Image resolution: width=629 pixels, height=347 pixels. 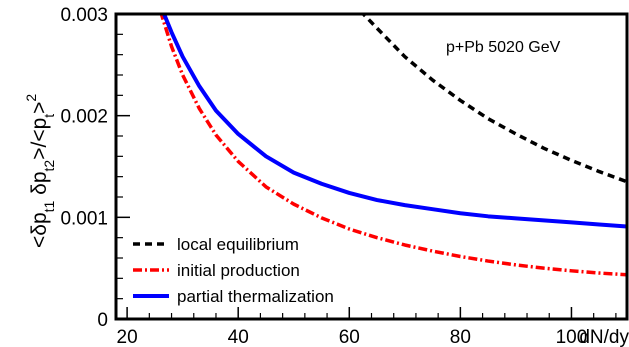 I want to click on y-axis-label-text: <δpt1 δpt2>/<pt>2, so click(x=40, y=171).